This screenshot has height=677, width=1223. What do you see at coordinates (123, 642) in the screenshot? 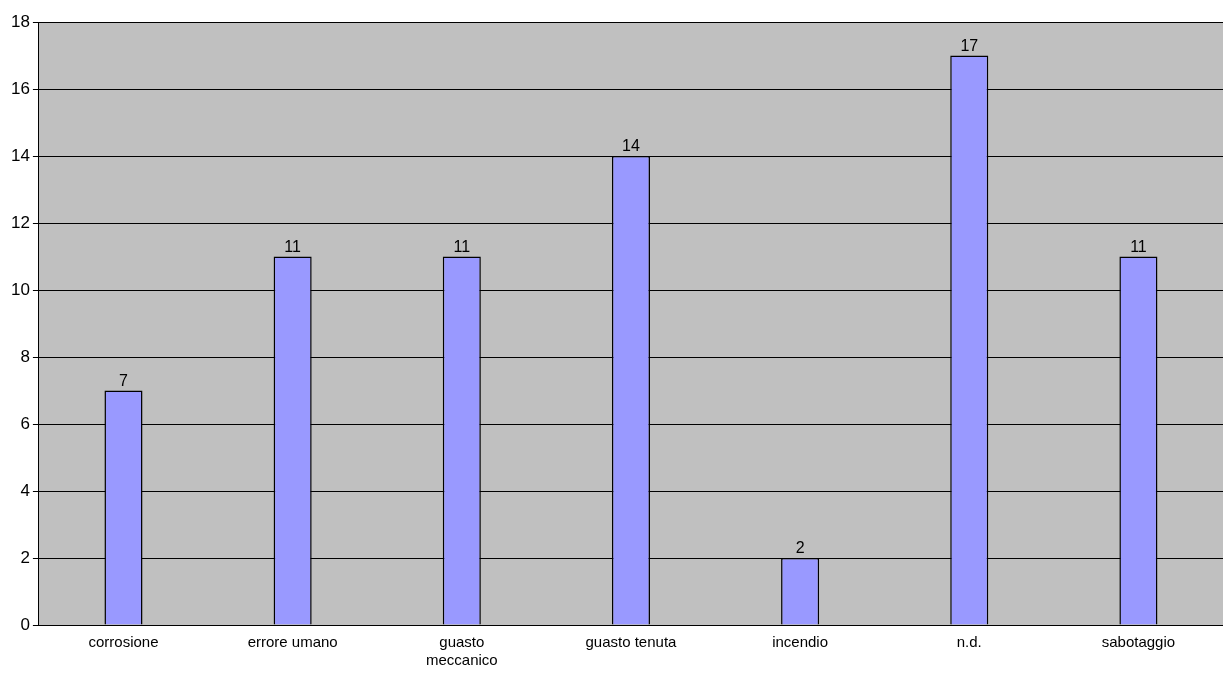
I see `x-tick-label: corrosione` at bounding box center [123, 642].